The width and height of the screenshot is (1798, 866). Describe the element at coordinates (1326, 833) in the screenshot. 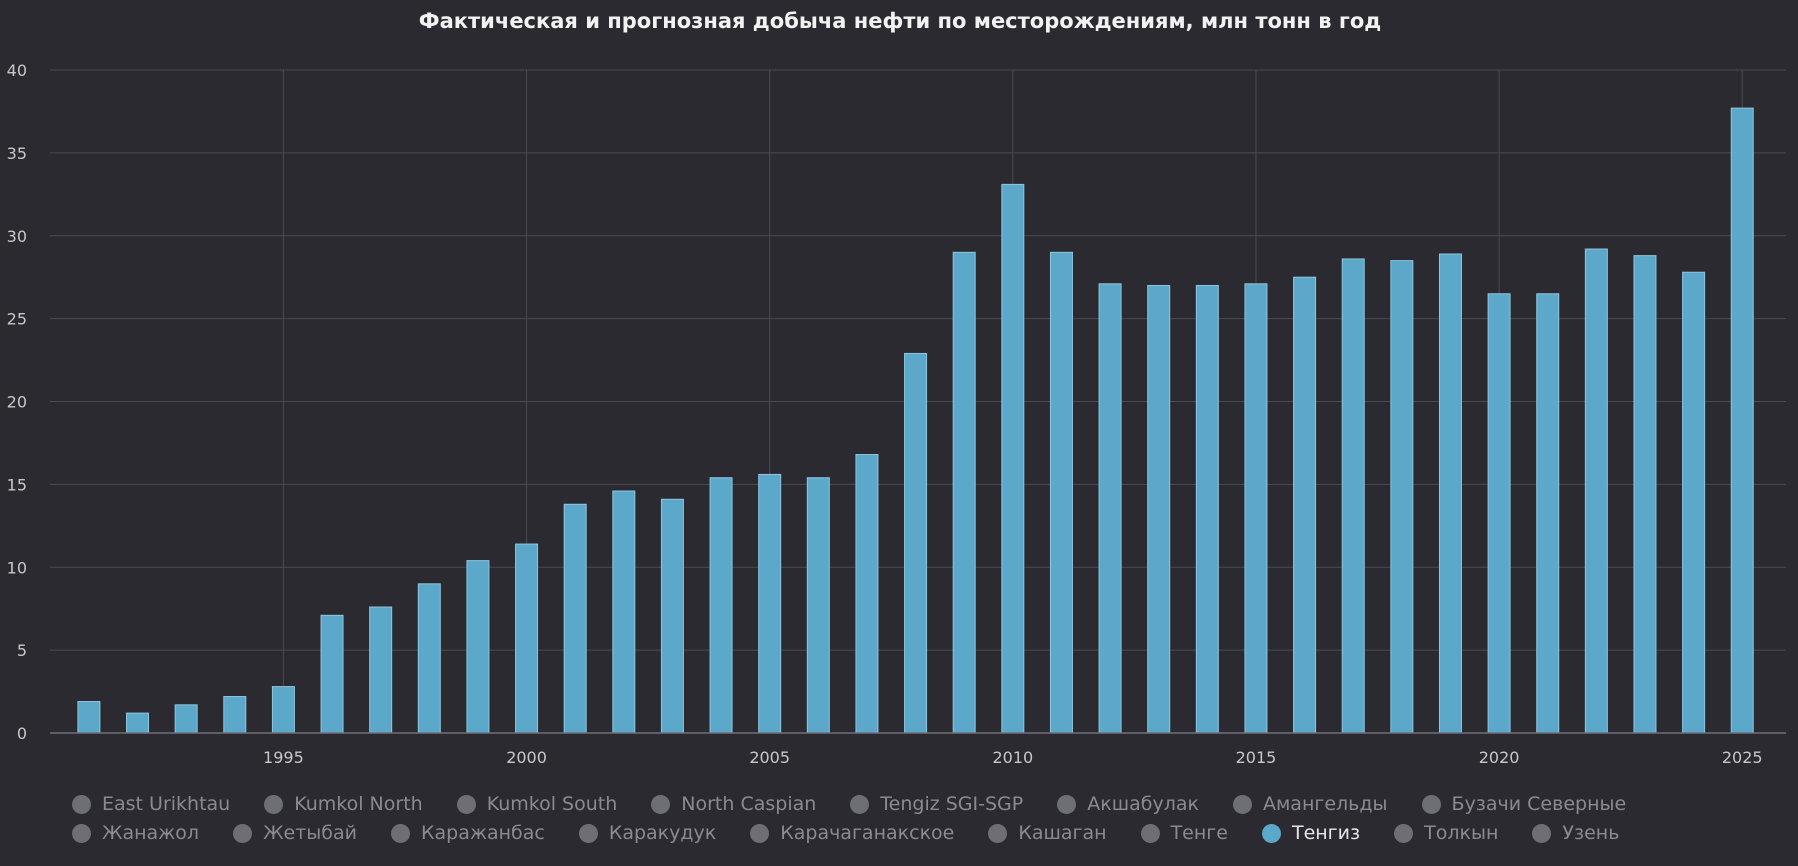

I see `legend-label: Тенгиз` at that location.